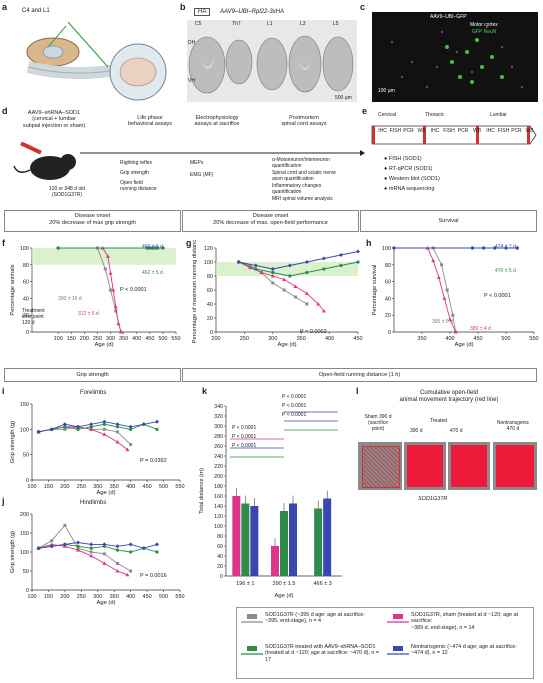  I want to click on g-xtick-label-1: 250, so click(244, 339).